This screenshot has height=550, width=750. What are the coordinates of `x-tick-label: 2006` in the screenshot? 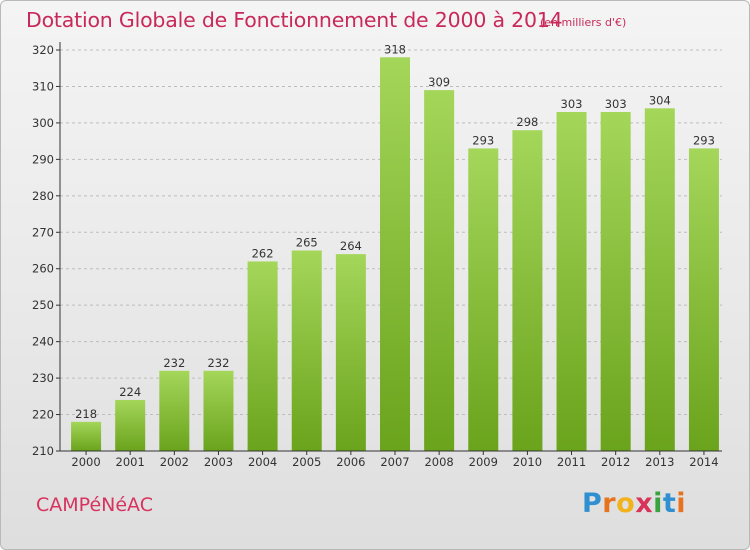 It's located at (350, 462).